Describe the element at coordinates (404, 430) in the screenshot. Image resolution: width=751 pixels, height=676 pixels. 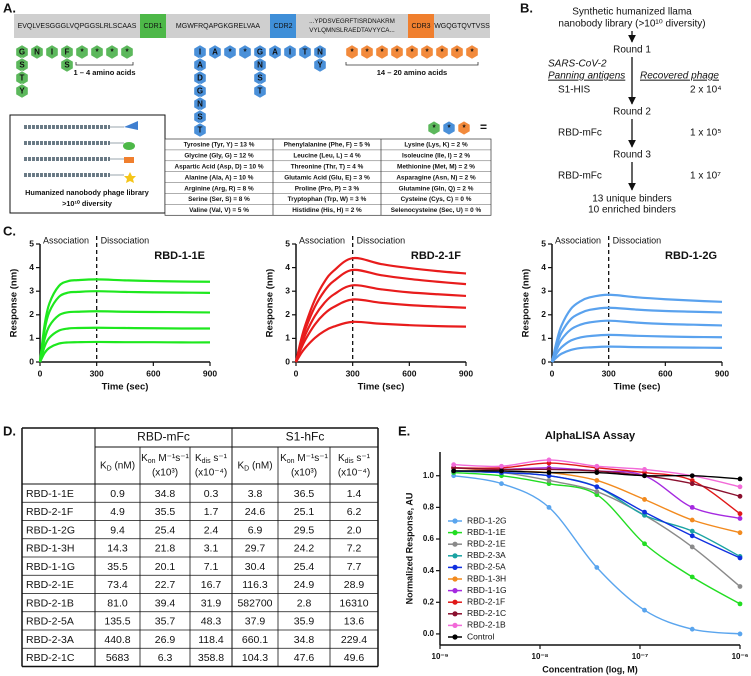
I see `panel-label: E.` at that location.